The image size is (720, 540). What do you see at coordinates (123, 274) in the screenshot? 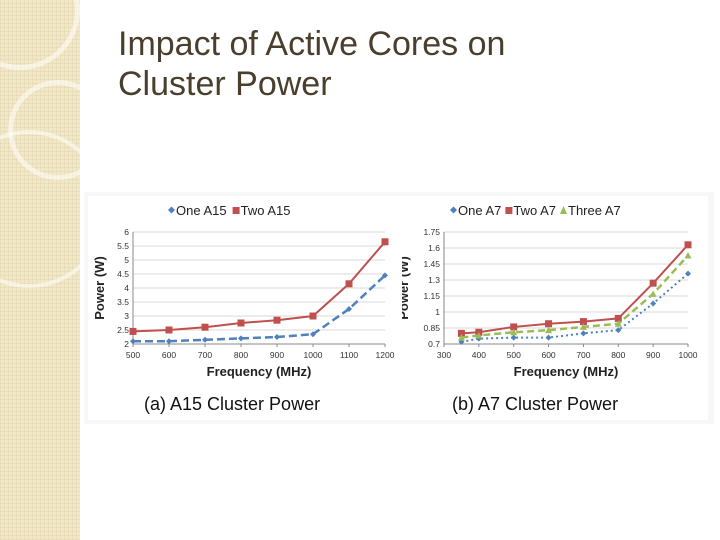
I see `y-tick-label: 4.5` at bounding box center [123, 274].